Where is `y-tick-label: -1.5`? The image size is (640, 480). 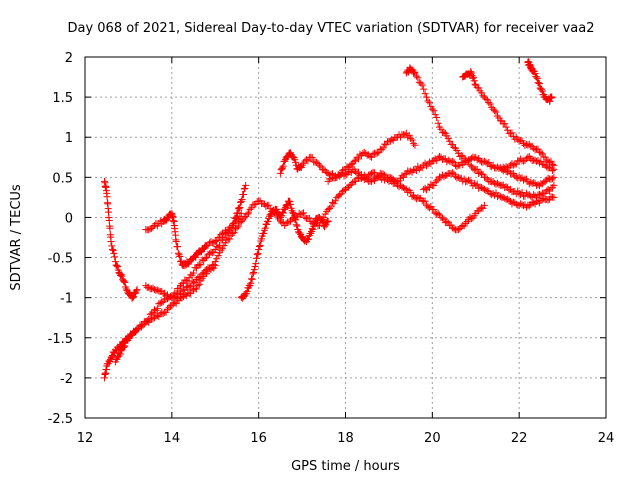
y-tick-label: -1.5 is located at coordinates (60, 339).